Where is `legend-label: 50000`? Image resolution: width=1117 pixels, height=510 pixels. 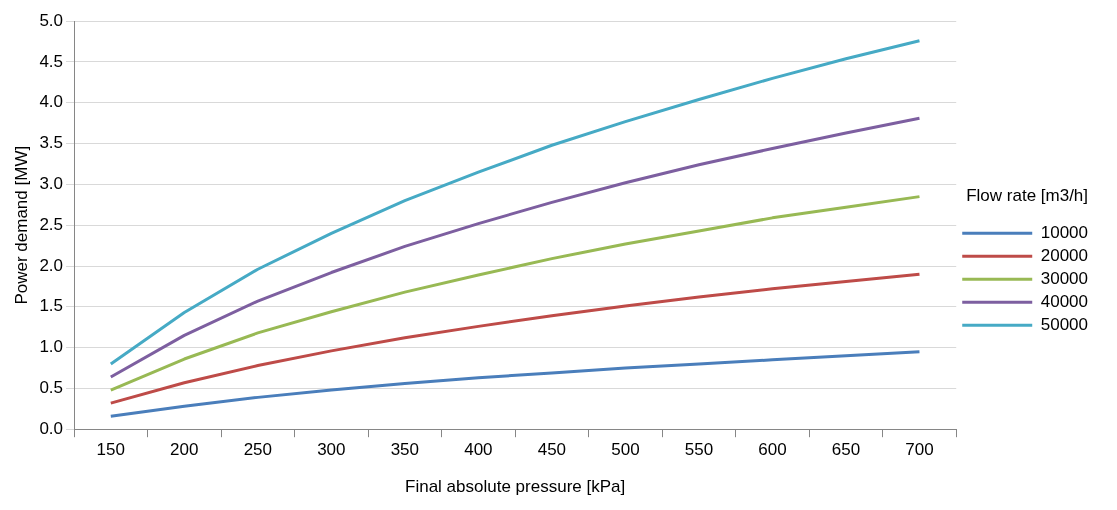
legend-label: 50000 is located at coordinates (1064, 324).